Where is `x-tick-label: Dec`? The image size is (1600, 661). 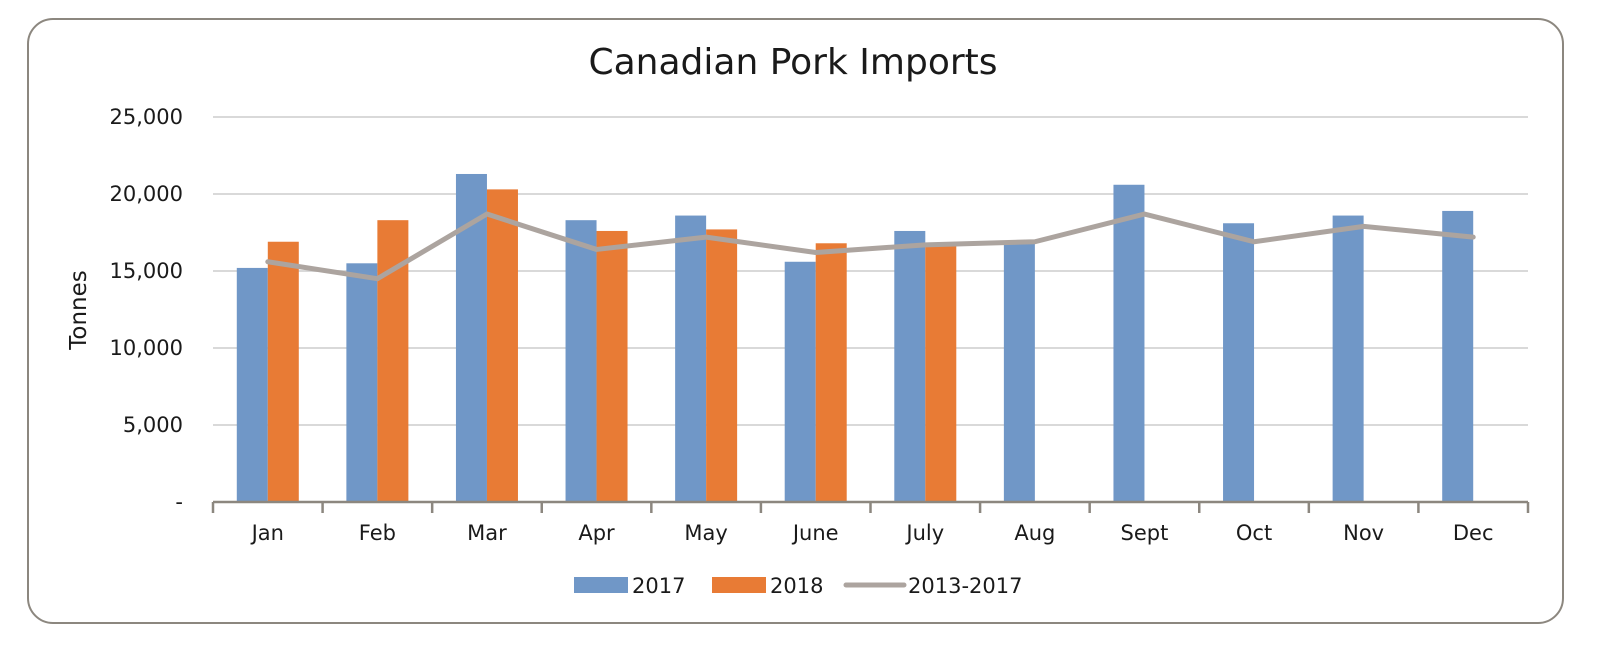 x-tick-label: Dec is located at coordinates (1473, 533).